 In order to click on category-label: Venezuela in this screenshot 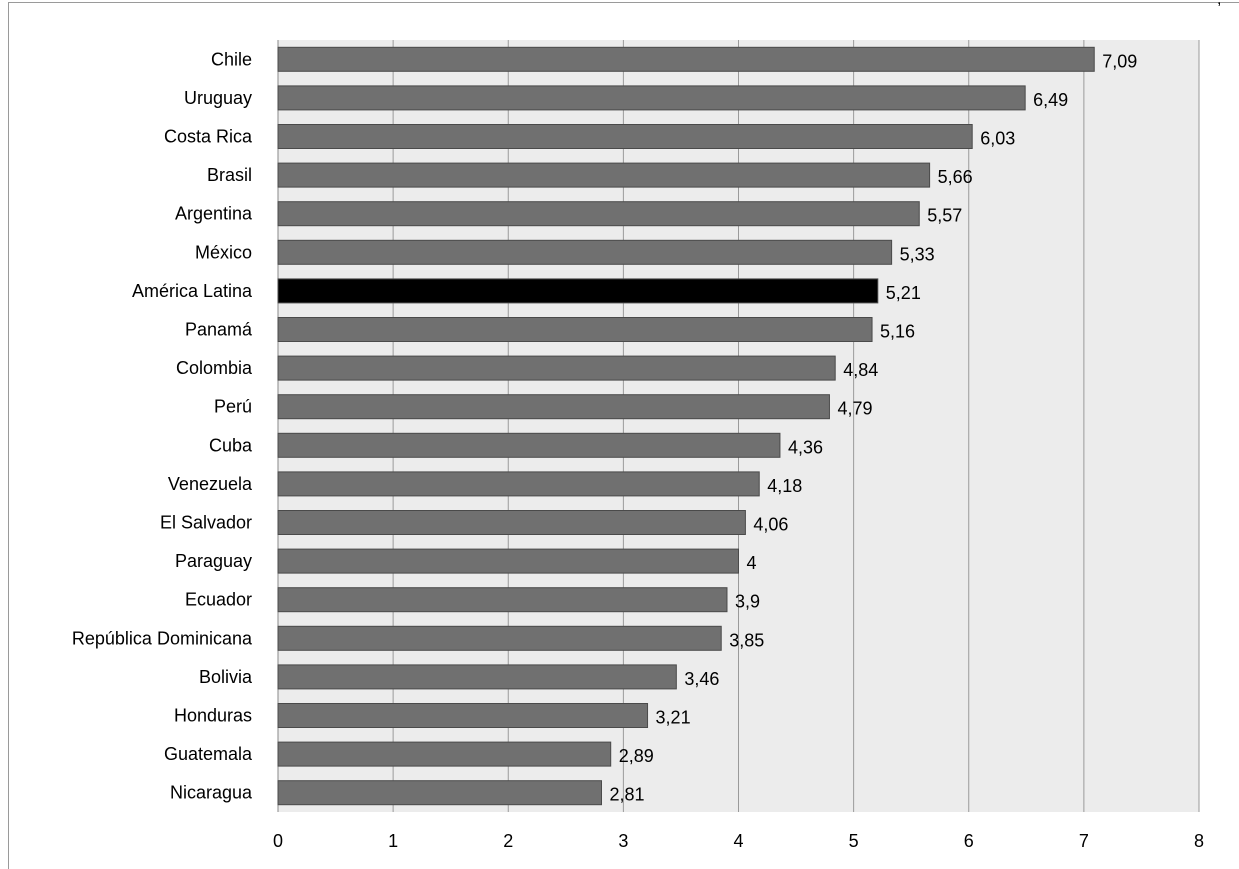, I will do `click(210, 484)`.